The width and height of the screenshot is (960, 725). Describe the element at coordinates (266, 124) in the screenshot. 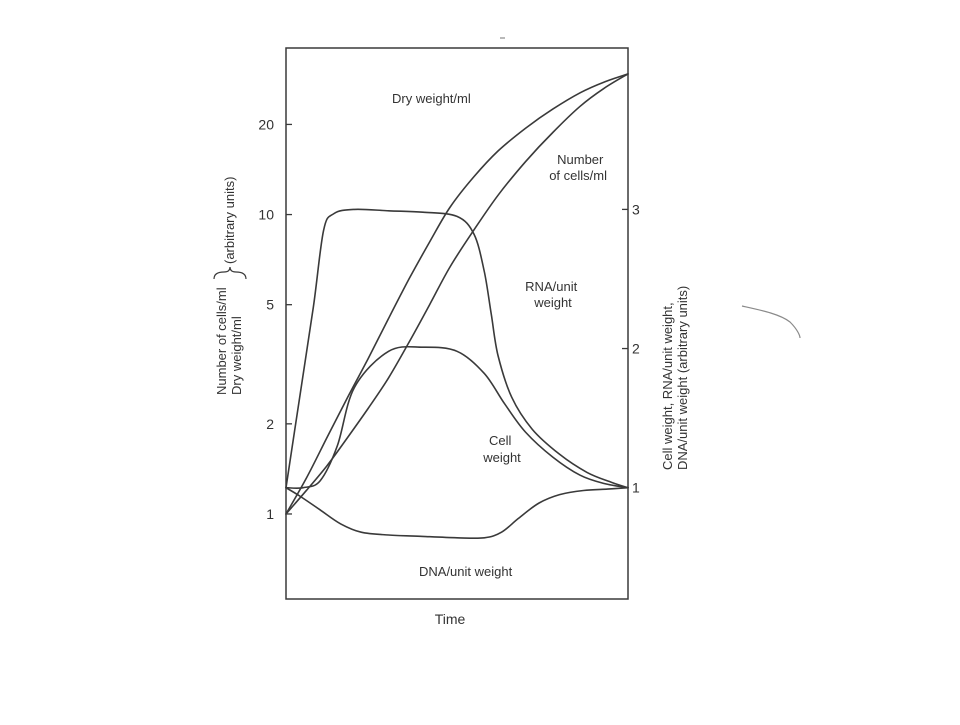

I see `left-tick-label-20: 20` at that location.